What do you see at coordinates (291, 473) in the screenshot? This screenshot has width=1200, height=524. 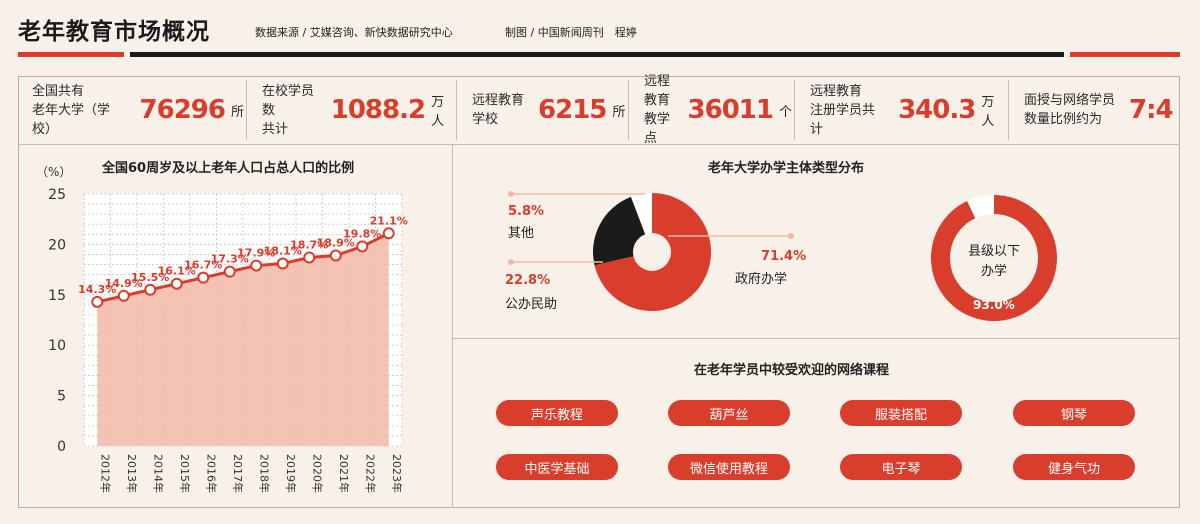 I see `x-tick-label: 2019年` at bounding box center [291, 473].